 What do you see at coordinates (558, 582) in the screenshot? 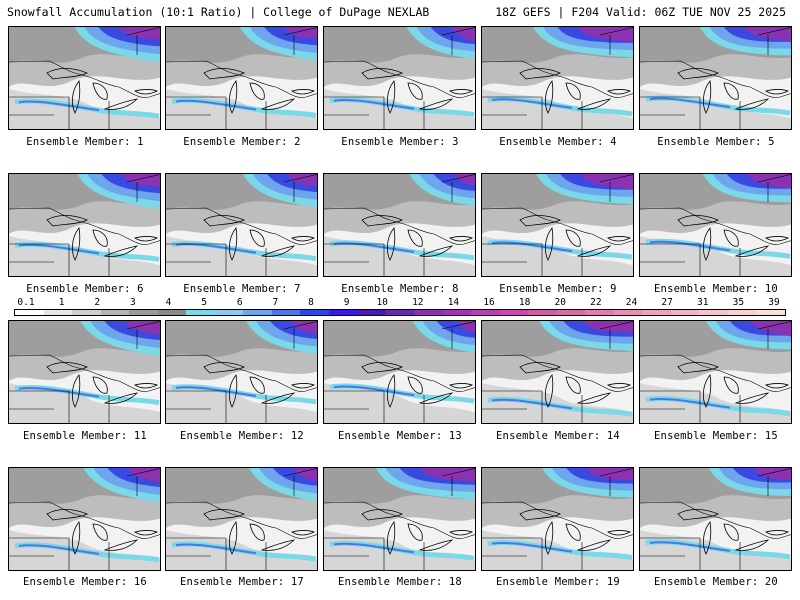
I see `ensemble-member-label: Ensemble Member: 19` at bounding box center [558, 582].